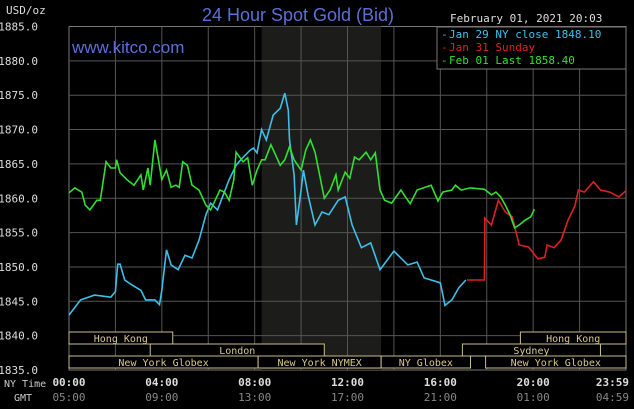 This screenshot has width=634, height=409. Describe the element at coordinates (68, 382) in the screenshot. I see `x-tick-label-ny: 00:00` at that location.